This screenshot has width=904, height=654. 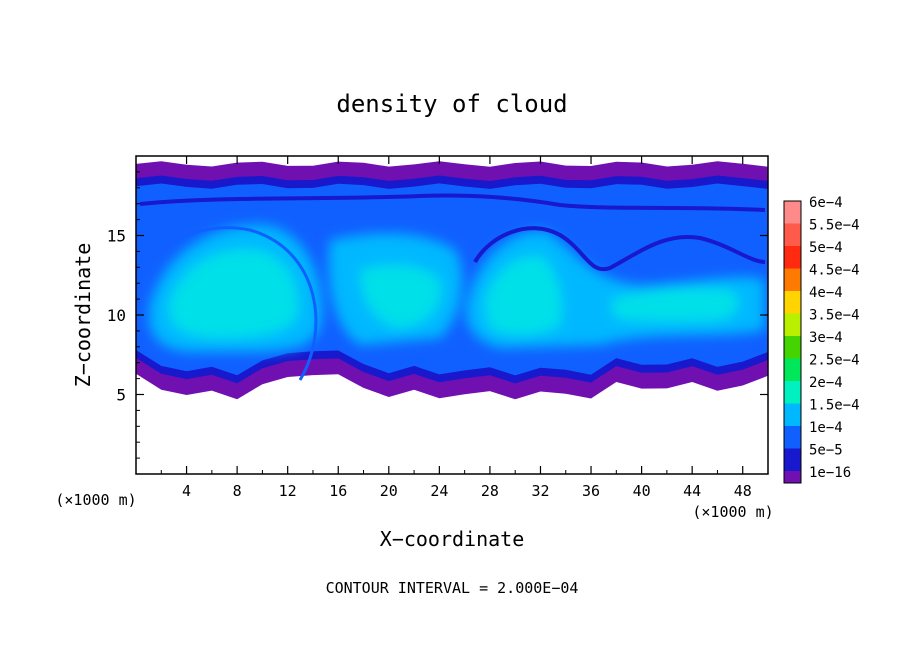 What do you see at coordinates (451, 104) in the screenshot?
I see `chart-title: density of cloud` at bounding box center [451, 104].